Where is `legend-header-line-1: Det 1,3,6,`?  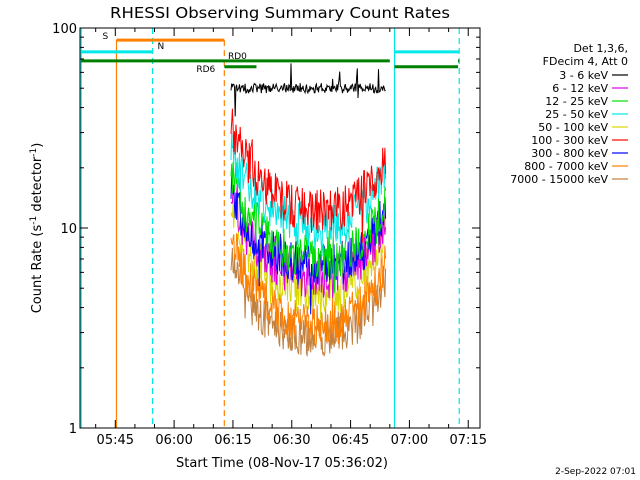 legend-header-line-1: Det 1,3,6, is located at coordinates (600, 48).